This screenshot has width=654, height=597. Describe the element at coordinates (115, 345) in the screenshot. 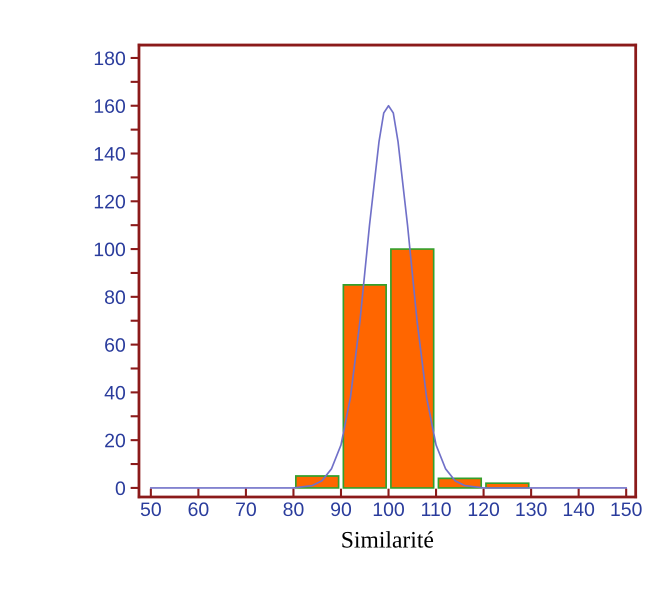

I see `y-tick-label: 60` at that location.